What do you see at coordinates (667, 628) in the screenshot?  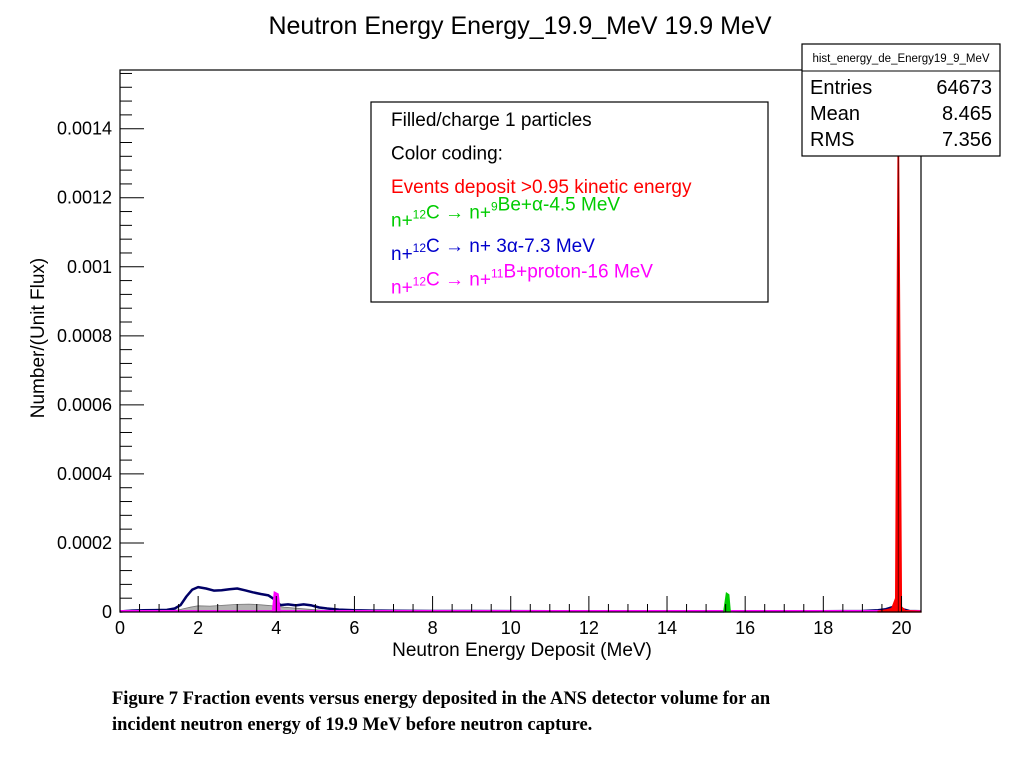 I see `x-tick-label: 14` at bounding box center [667, 628].